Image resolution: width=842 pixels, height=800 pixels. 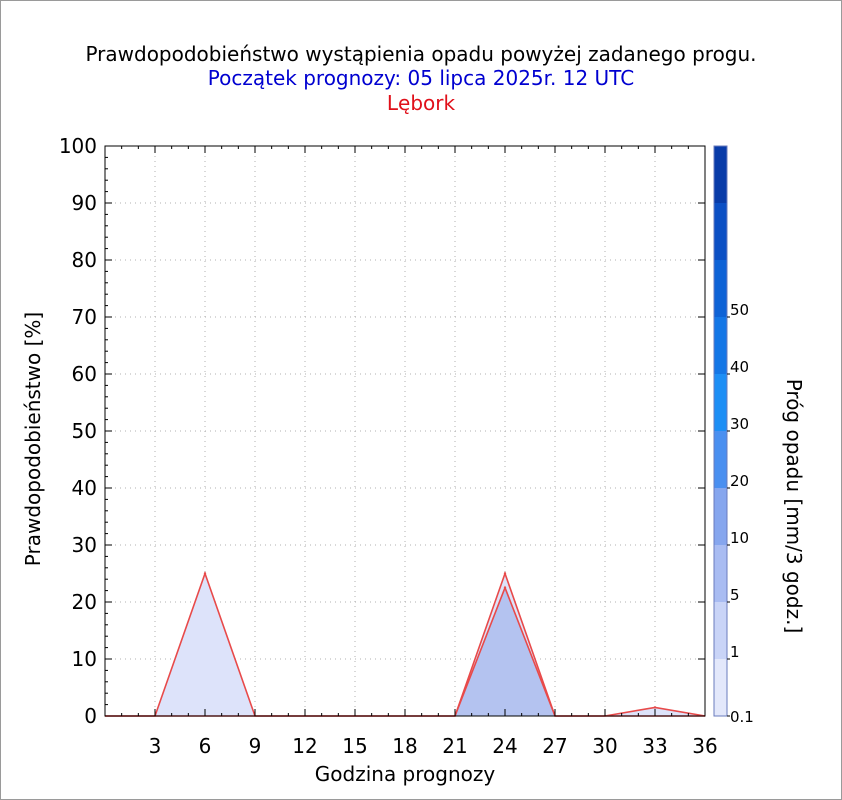 I want to click on colorbar-label: 1, so click(x=735, y=652).